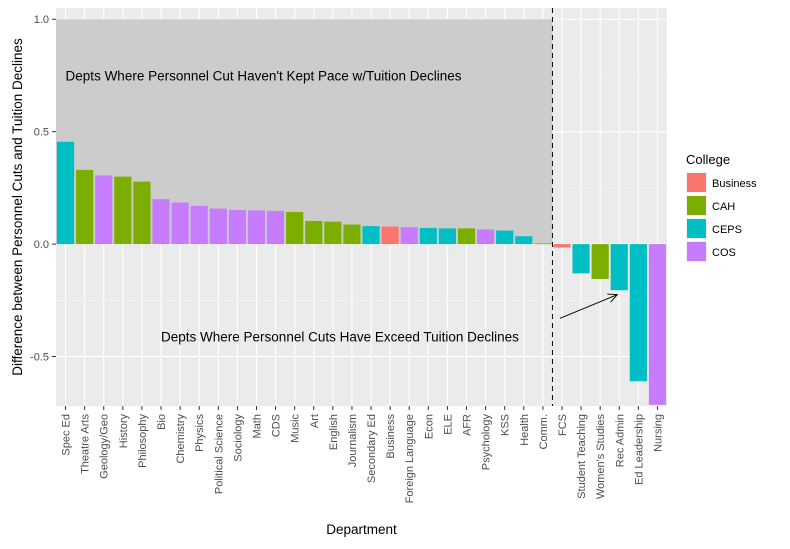  I want to click on x-tick-label: Foreign Language, so click(410, 458).